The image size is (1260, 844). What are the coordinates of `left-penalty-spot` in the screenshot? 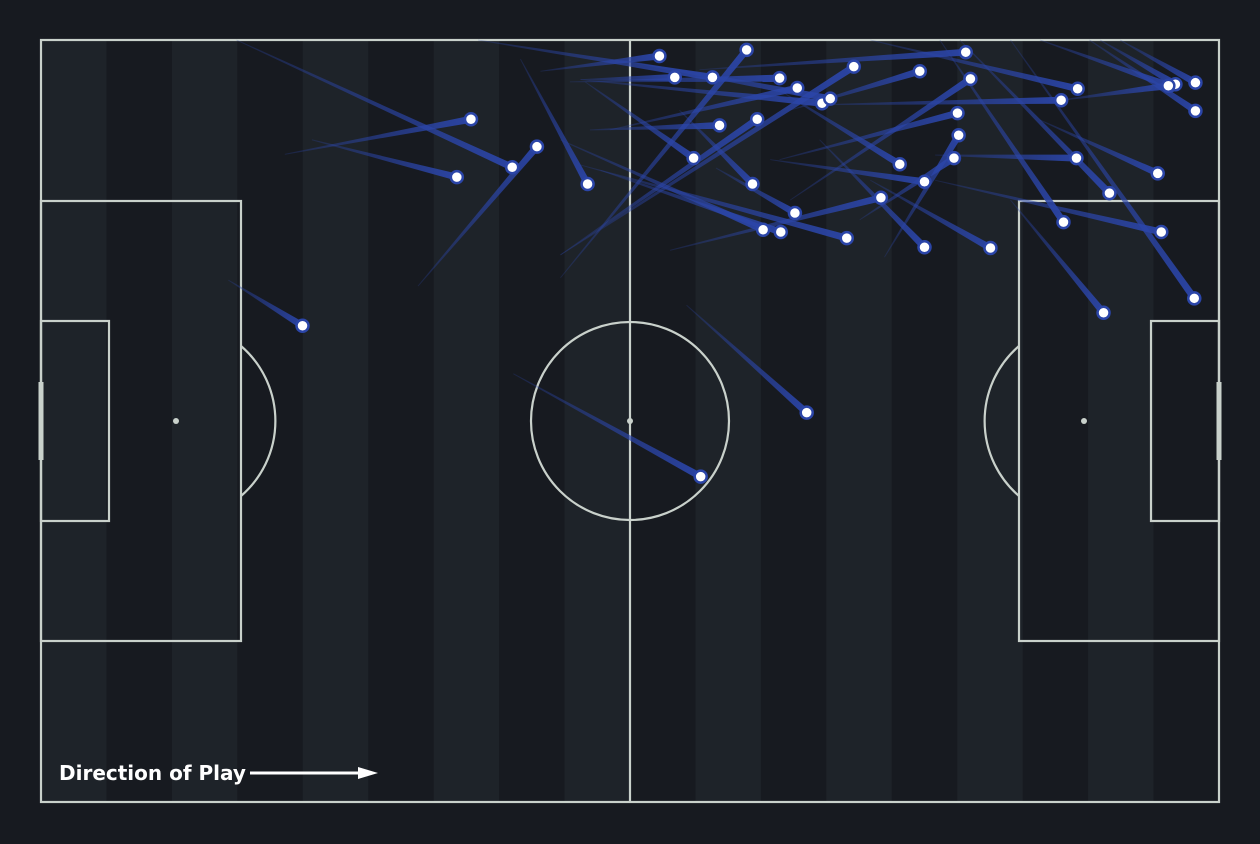 It's located at (176, 421).